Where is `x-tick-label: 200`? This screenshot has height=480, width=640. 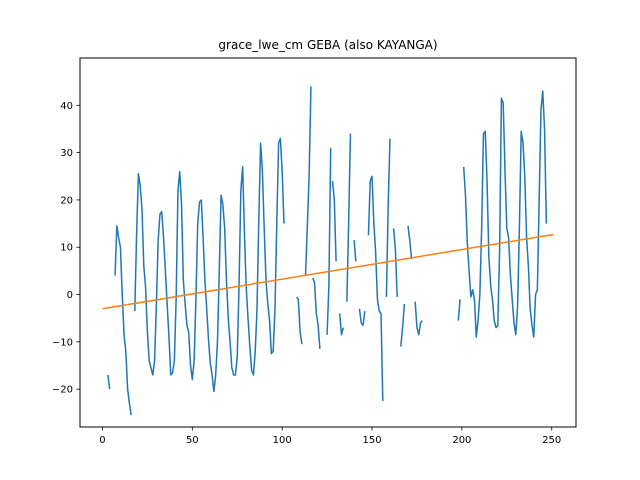
x-tick-label: 200 is located at coordinates (461, 440).